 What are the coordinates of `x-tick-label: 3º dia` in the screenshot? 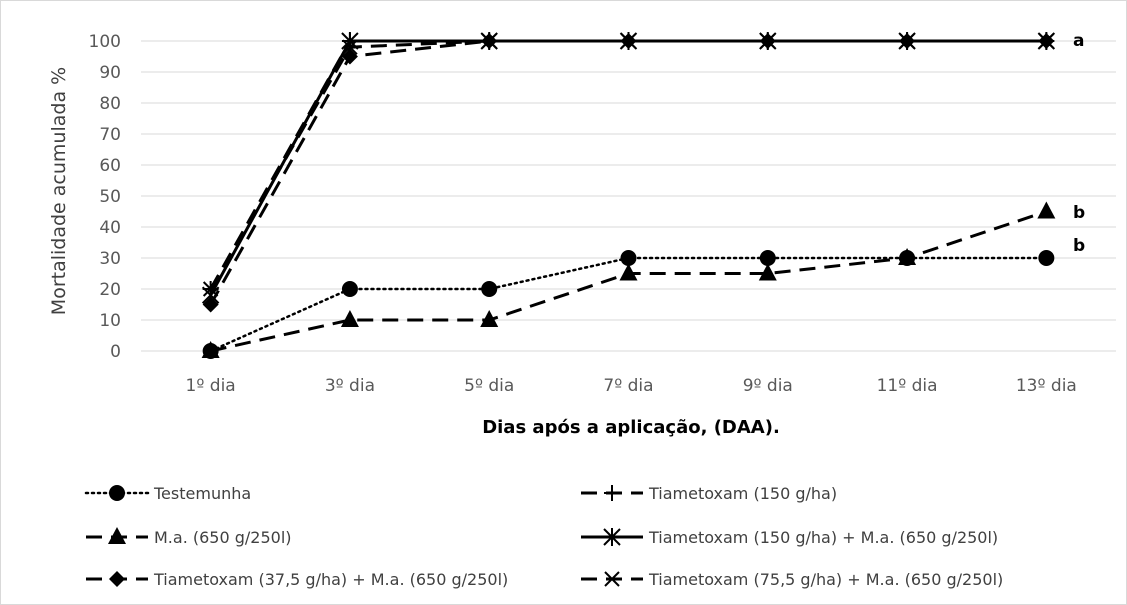 It's located at (350, 386).